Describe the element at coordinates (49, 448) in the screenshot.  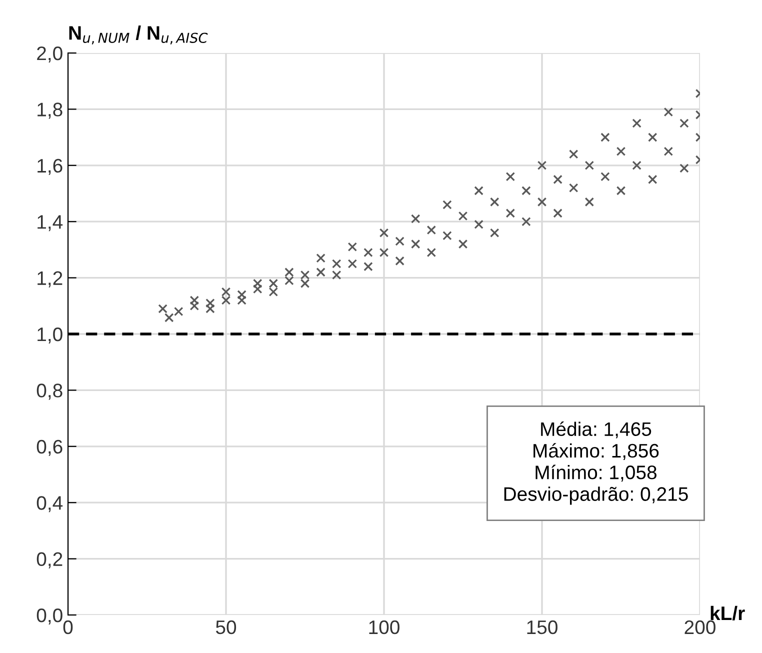
I see `y-tick-label: 0,6` at that location.